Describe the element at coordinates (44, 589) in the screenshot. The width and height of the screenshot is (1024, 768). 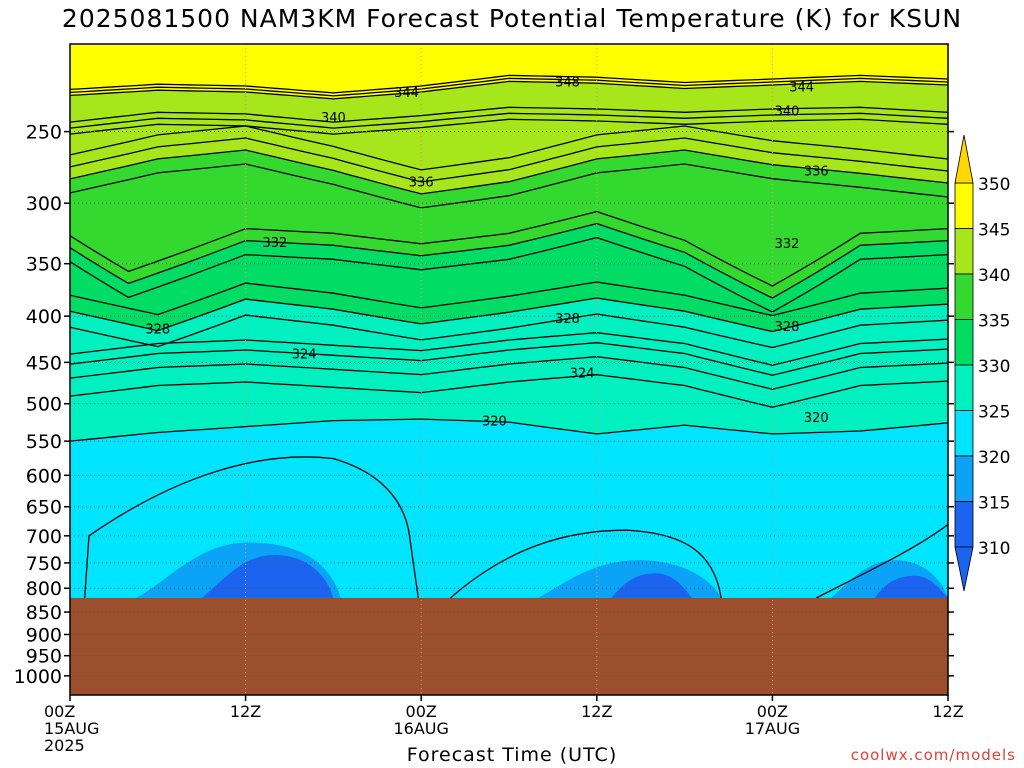
I see `y-tick-label: 800` at that location.